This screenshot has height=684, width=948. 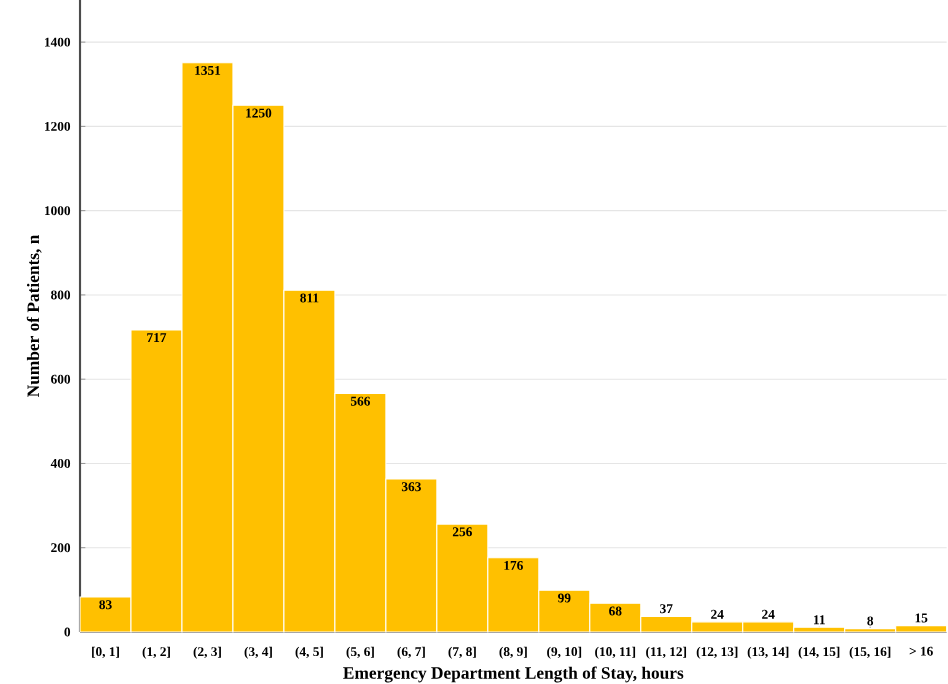 What do you see at coordinates (34, 316) in the screenshot?
I see `y-axis-title: Number of Patients, n` at bounding box center [34, 316].